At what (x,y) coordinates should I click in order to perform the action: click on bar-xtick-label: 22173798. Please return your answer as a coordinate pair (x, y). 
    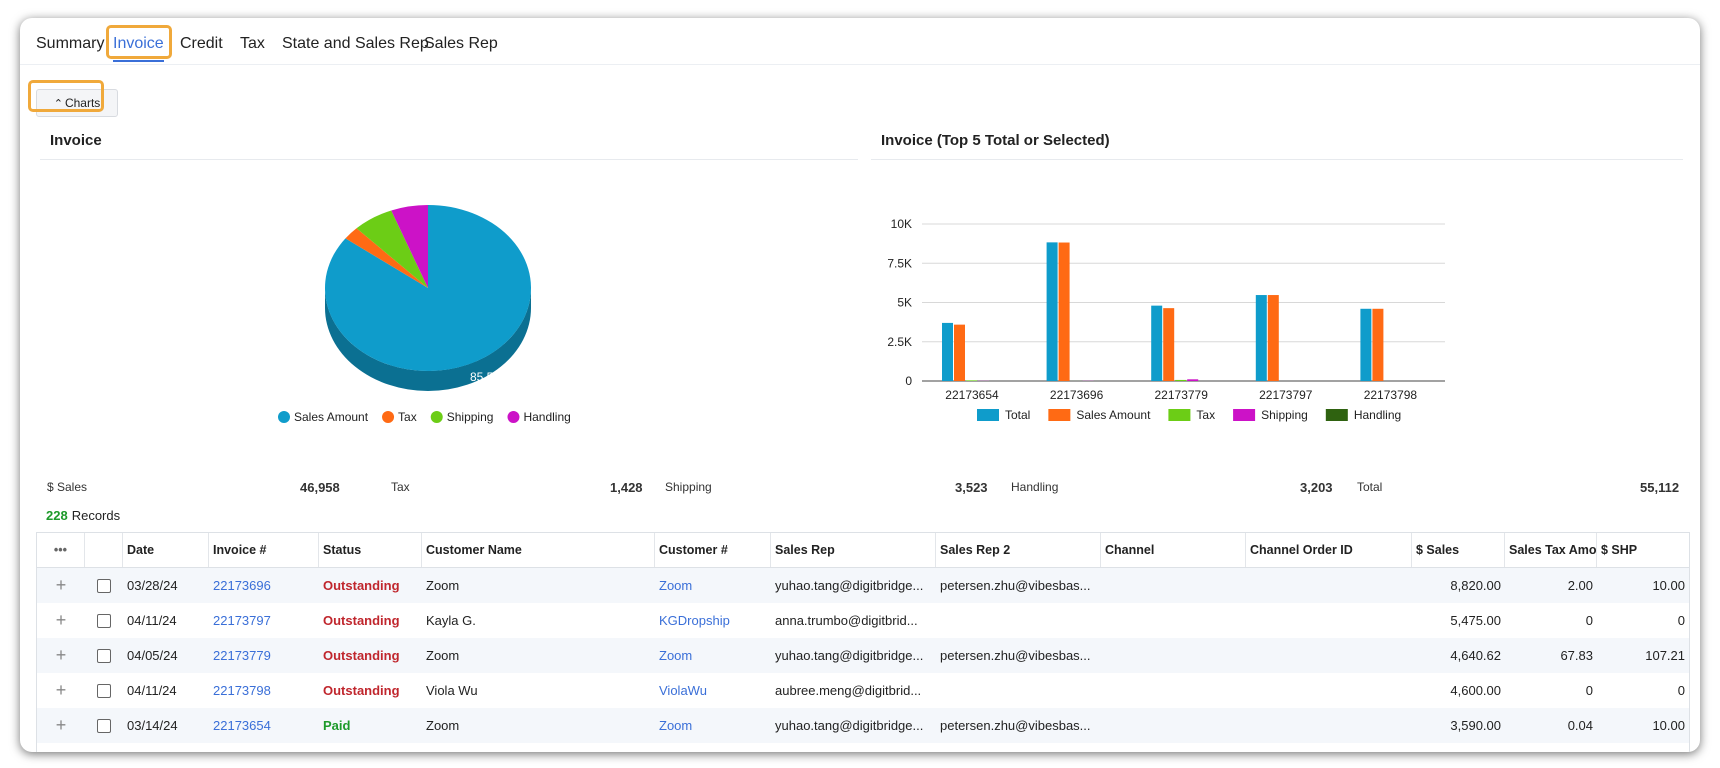
    Looking at the image, I should click on (1391, 395).